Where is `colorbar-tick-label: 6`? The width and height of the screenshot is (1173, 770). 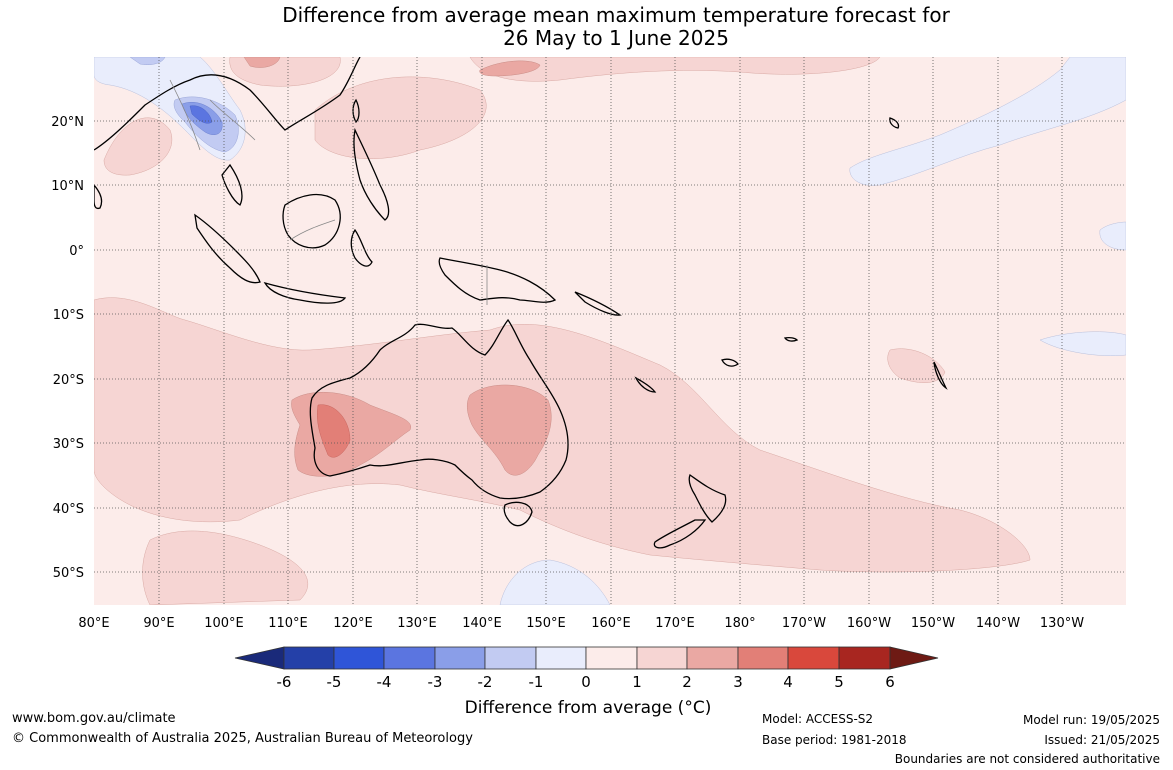 colorbar-tick-label: 6 is located at coordinates (890, 682).